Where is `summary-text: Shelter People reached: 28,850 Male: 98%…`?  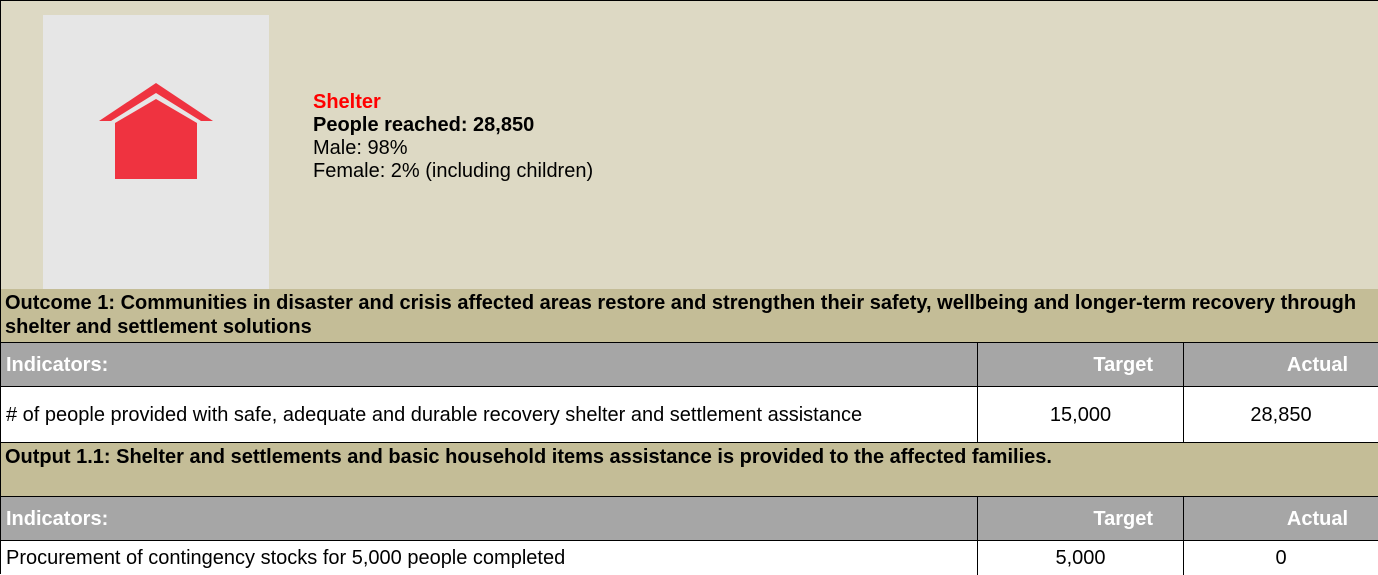 summary-text: Shelter People reached: 28,850 Male: 98%… is located at coordinates (453, 137).